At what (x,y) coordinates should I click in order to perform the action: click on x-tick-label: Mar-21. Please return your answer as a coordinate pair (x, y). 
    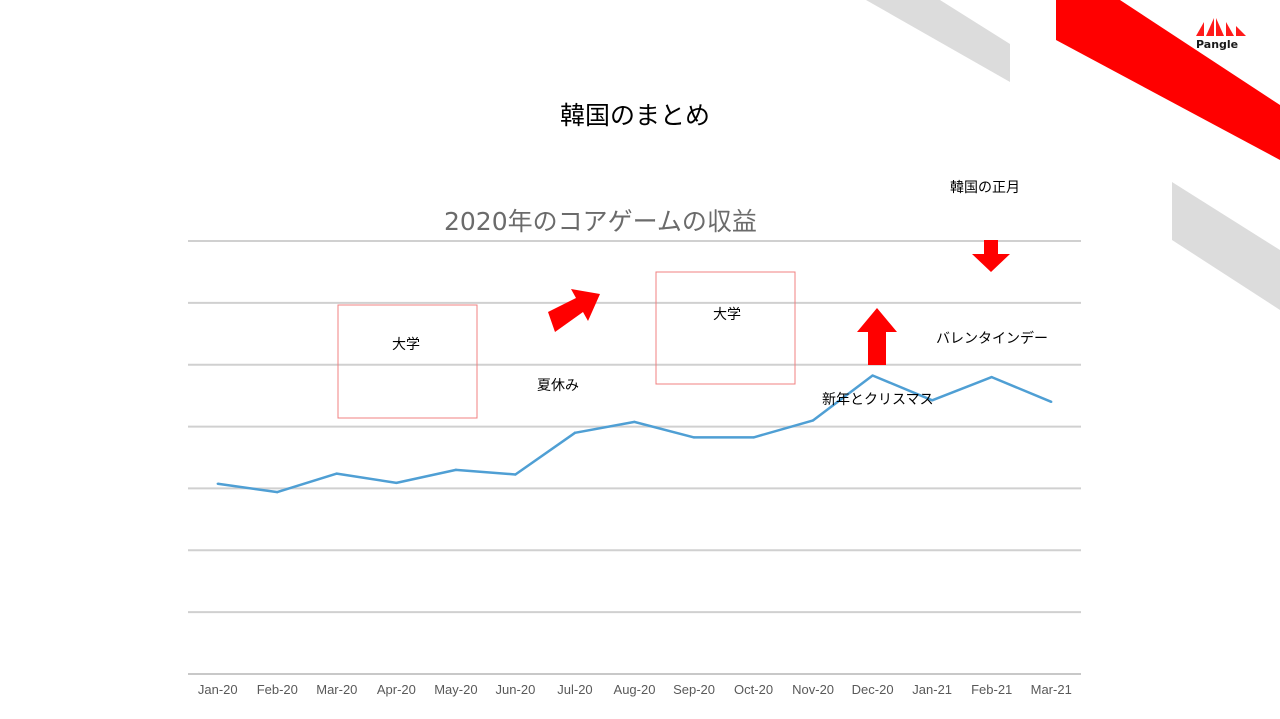
    Looking at the image, I should click on (1051, 689).